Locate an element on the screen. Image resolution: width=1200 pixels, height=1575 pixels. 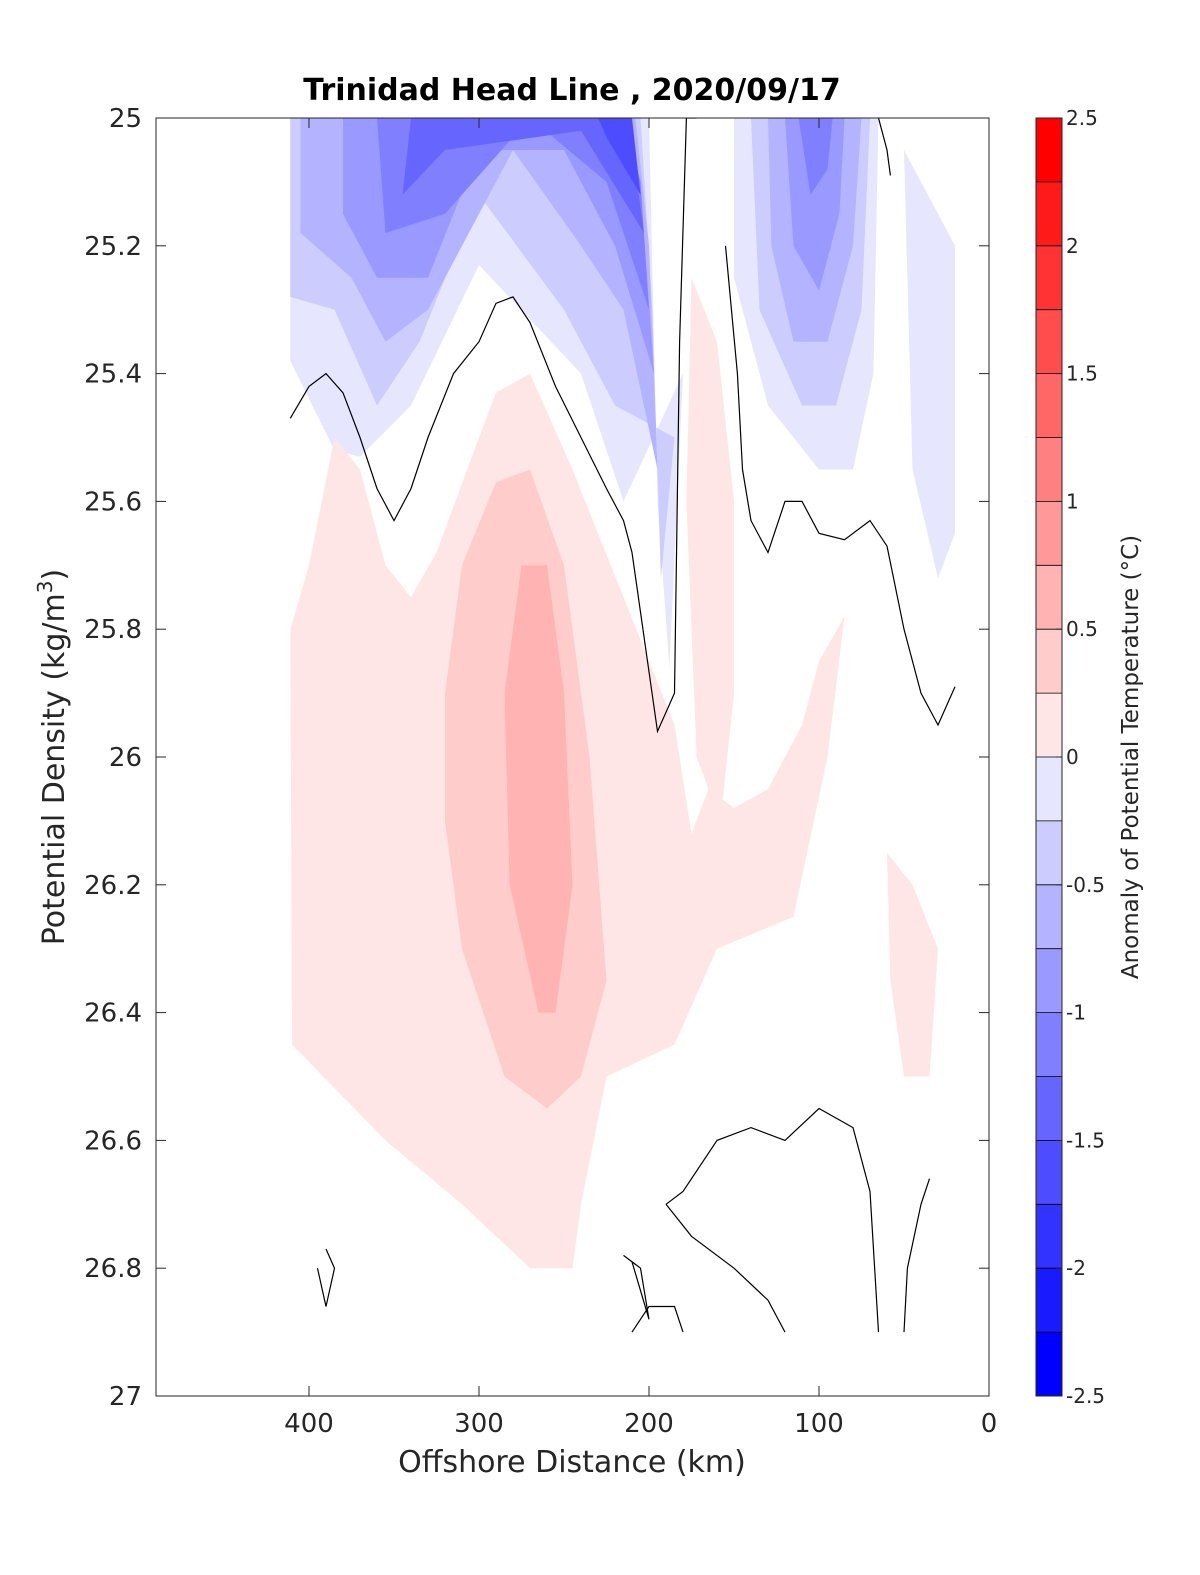
y-tick-label-2: 25.4 is located at coordinates (113, 375).